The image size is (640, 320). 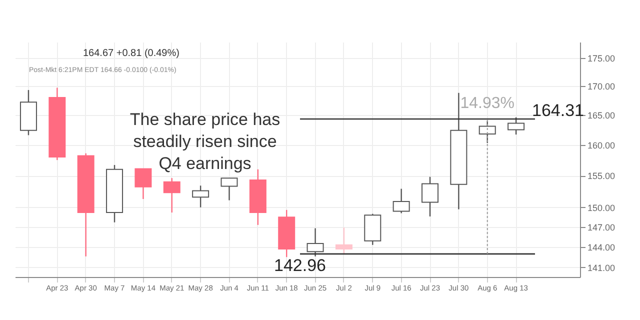 I want to click on y-tick-label: 170.00, so click(x=602, y=87).